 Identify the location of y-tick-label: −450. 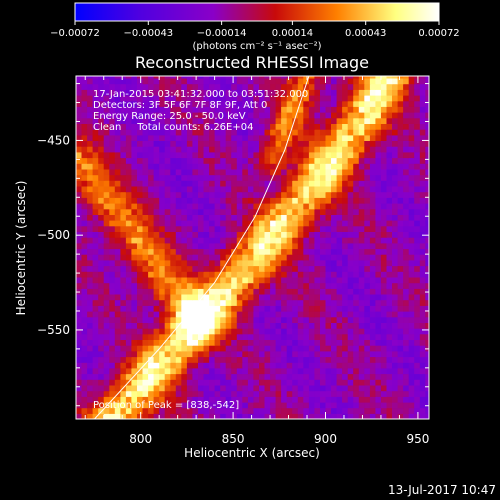
(53, 140).